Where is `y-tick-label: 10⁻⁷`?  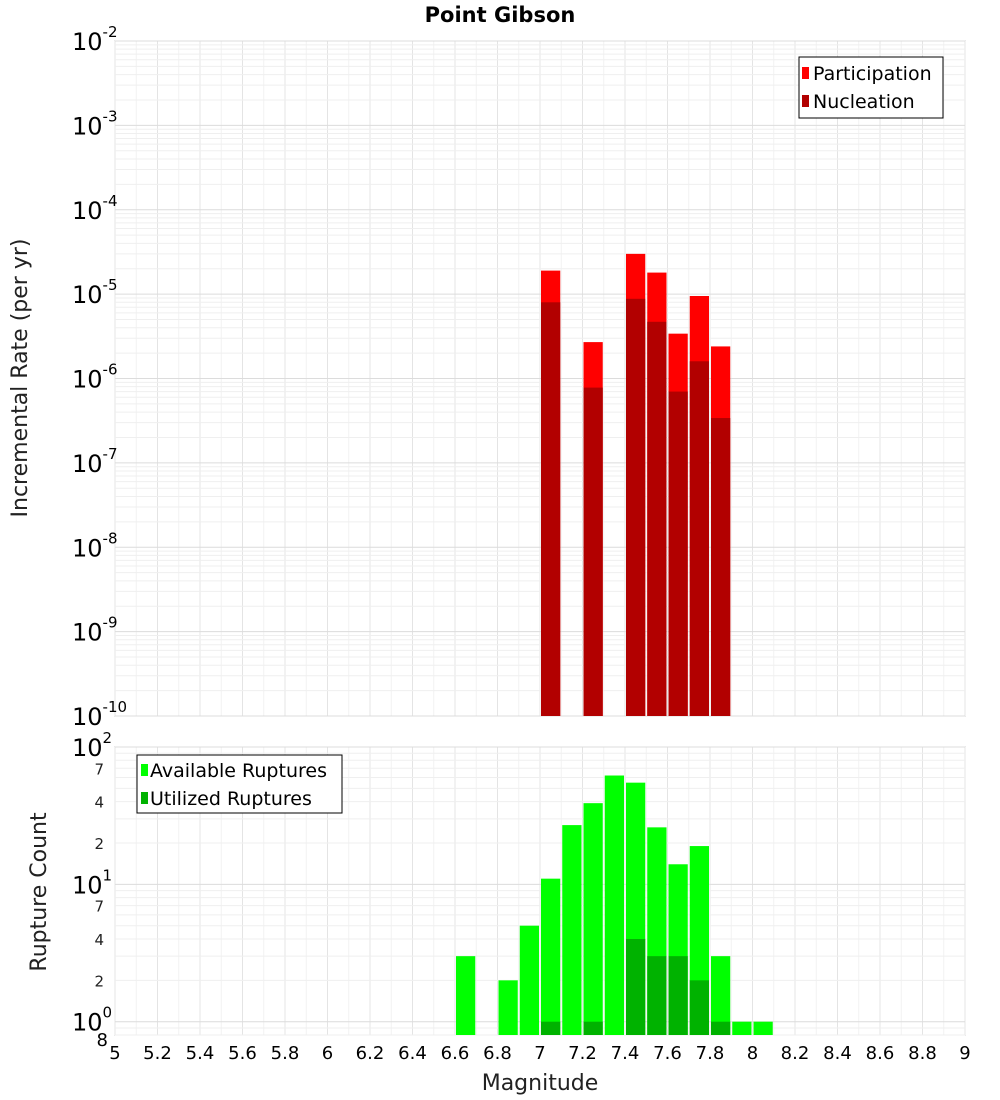 y-tick-label: 10⁻⁷ is located at coordinates (95, 461).